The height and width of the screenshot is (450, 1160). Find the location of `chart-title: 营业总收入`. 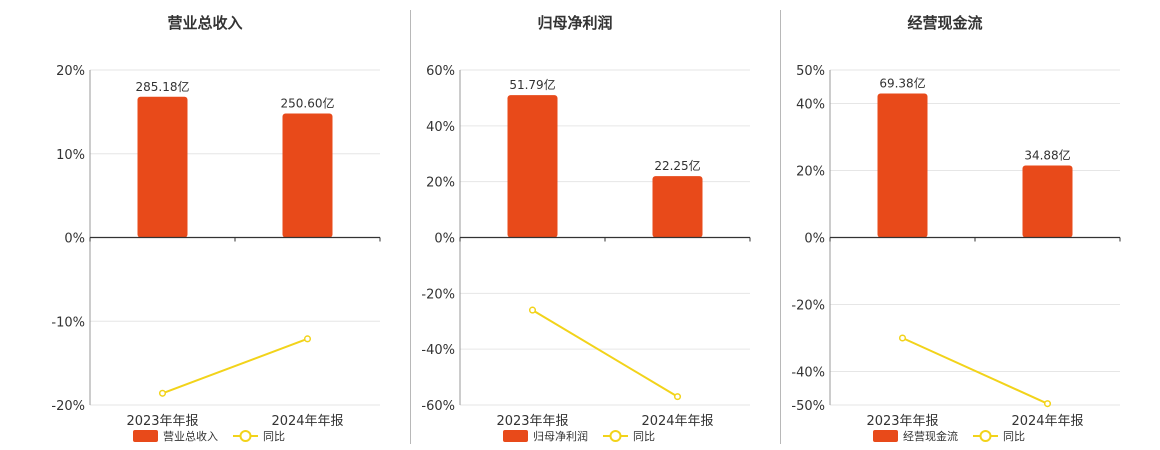

chart-title: 营业总收入 is located at coordinates (204, 23).